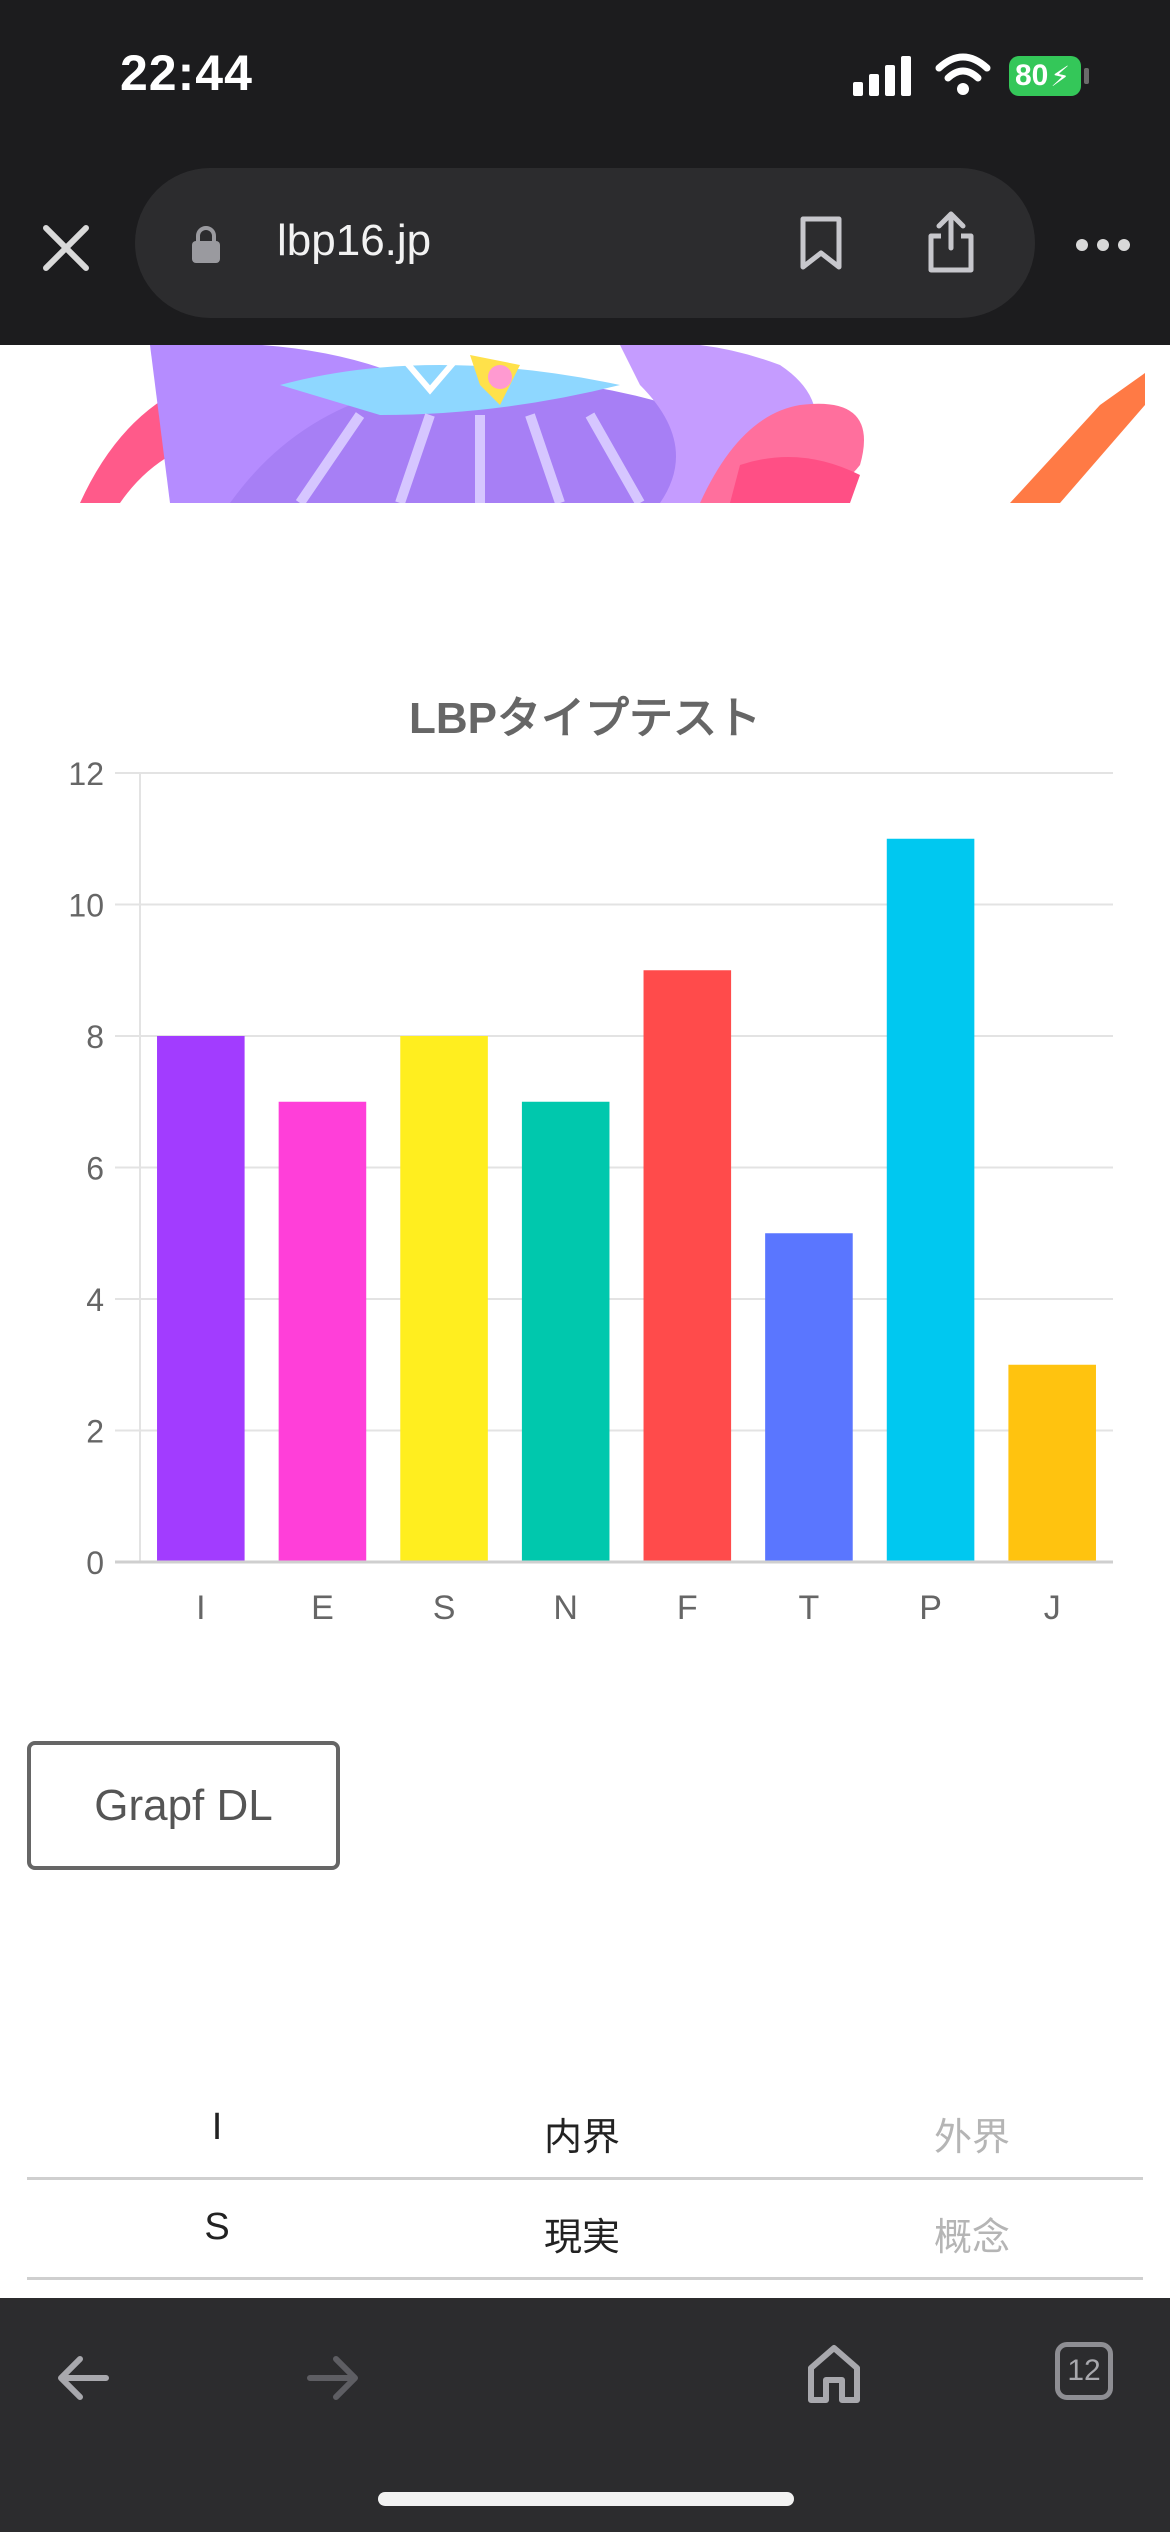 The image size is (1170, 2532). Describe the element at coordinates (581, 2238) in the screenshot. I see `type-primary-cell: 現実` at that location.